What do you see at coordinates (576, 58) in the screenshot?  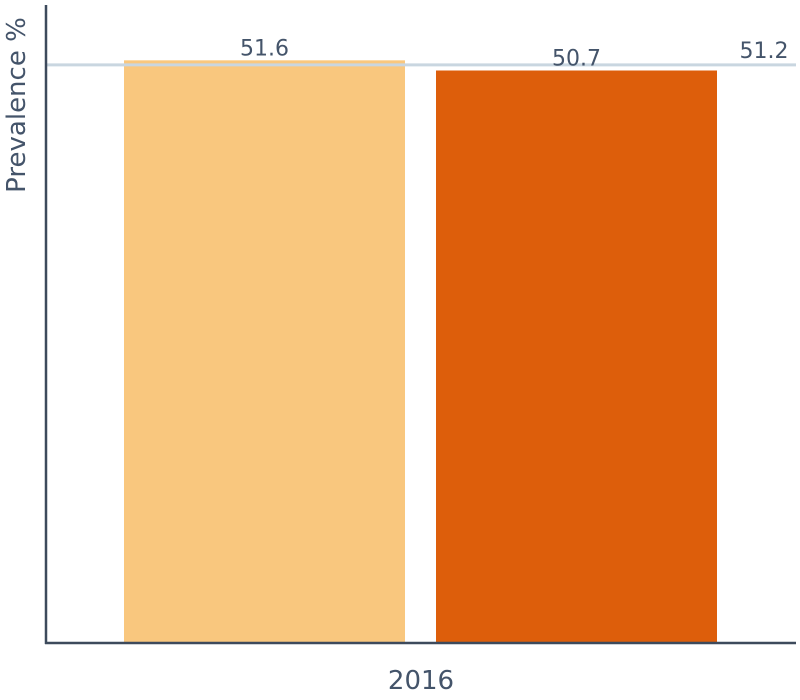 I see `bar-2-value-label: 50.7` at bounding box center [576, 58].